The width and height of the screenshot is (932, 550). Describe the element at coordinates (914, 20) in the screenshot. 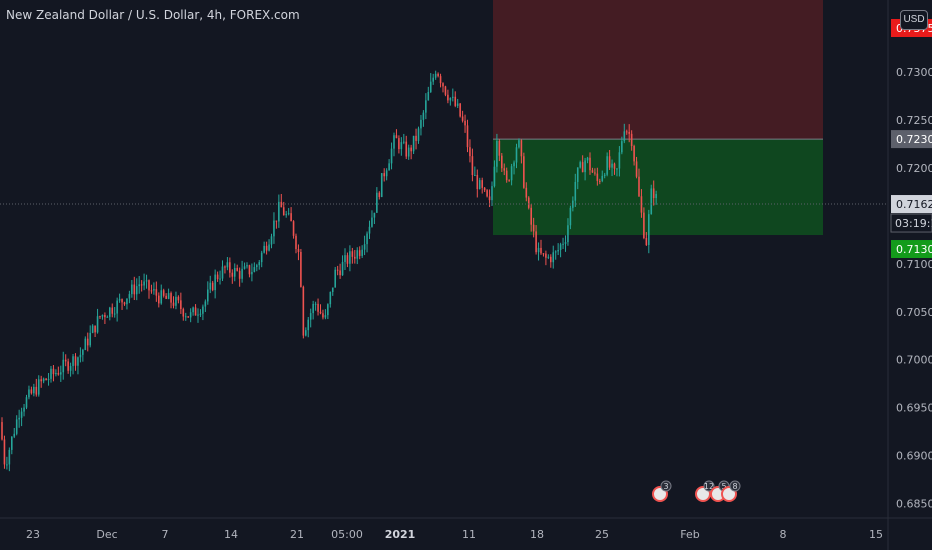

I see `currency-button: USD` at that location.